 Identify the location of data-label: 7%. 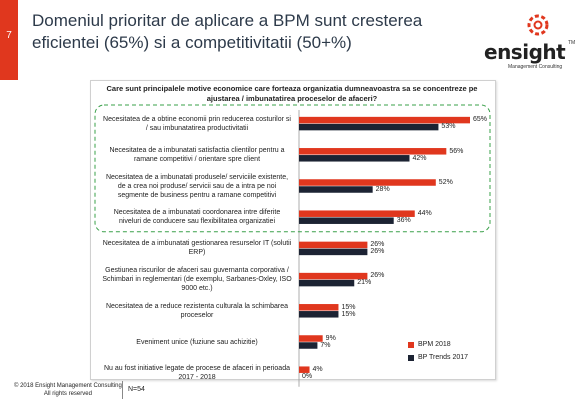
(325, 345).